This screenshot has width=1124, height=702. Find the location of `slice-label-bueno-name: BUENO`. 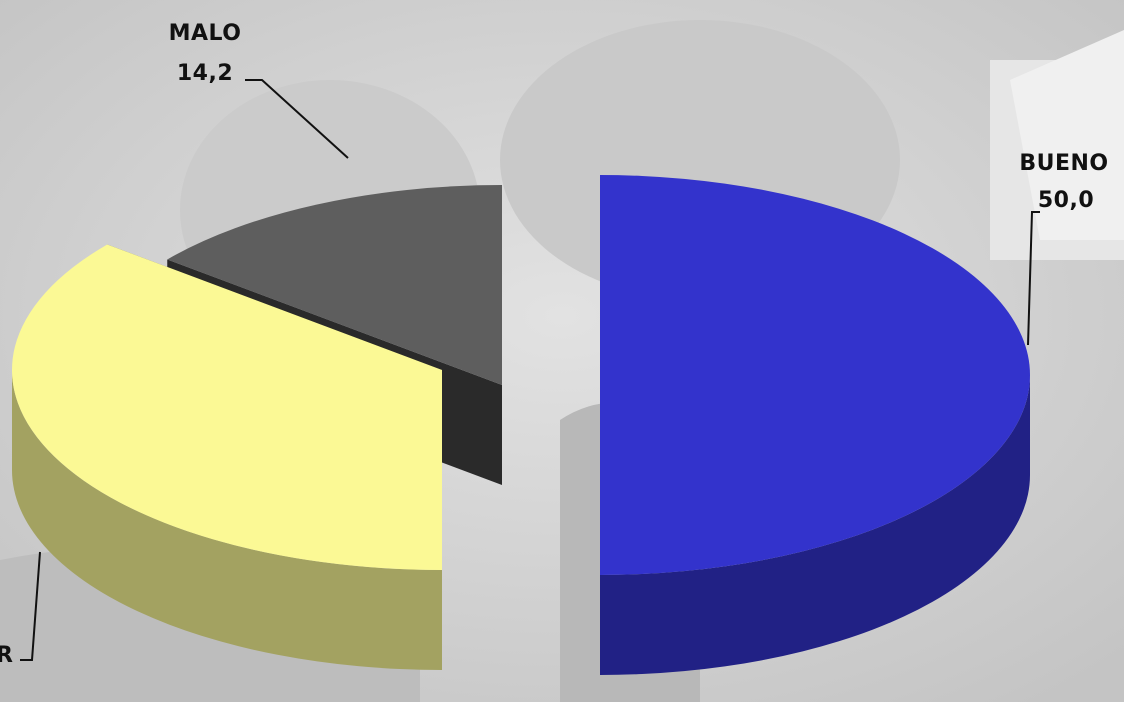

slice-label-bueno-name: BUENO is located at coordinates (1063, 163).